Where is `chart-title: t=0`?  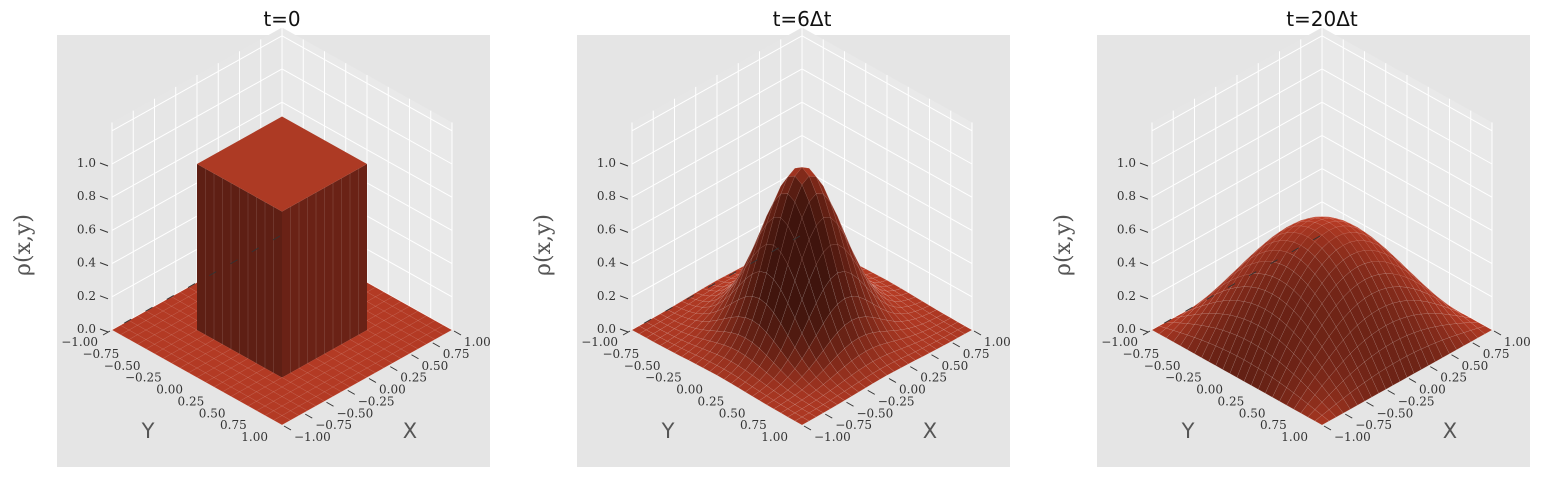 chart-title: t=0 is located at coordinates (281, 19).